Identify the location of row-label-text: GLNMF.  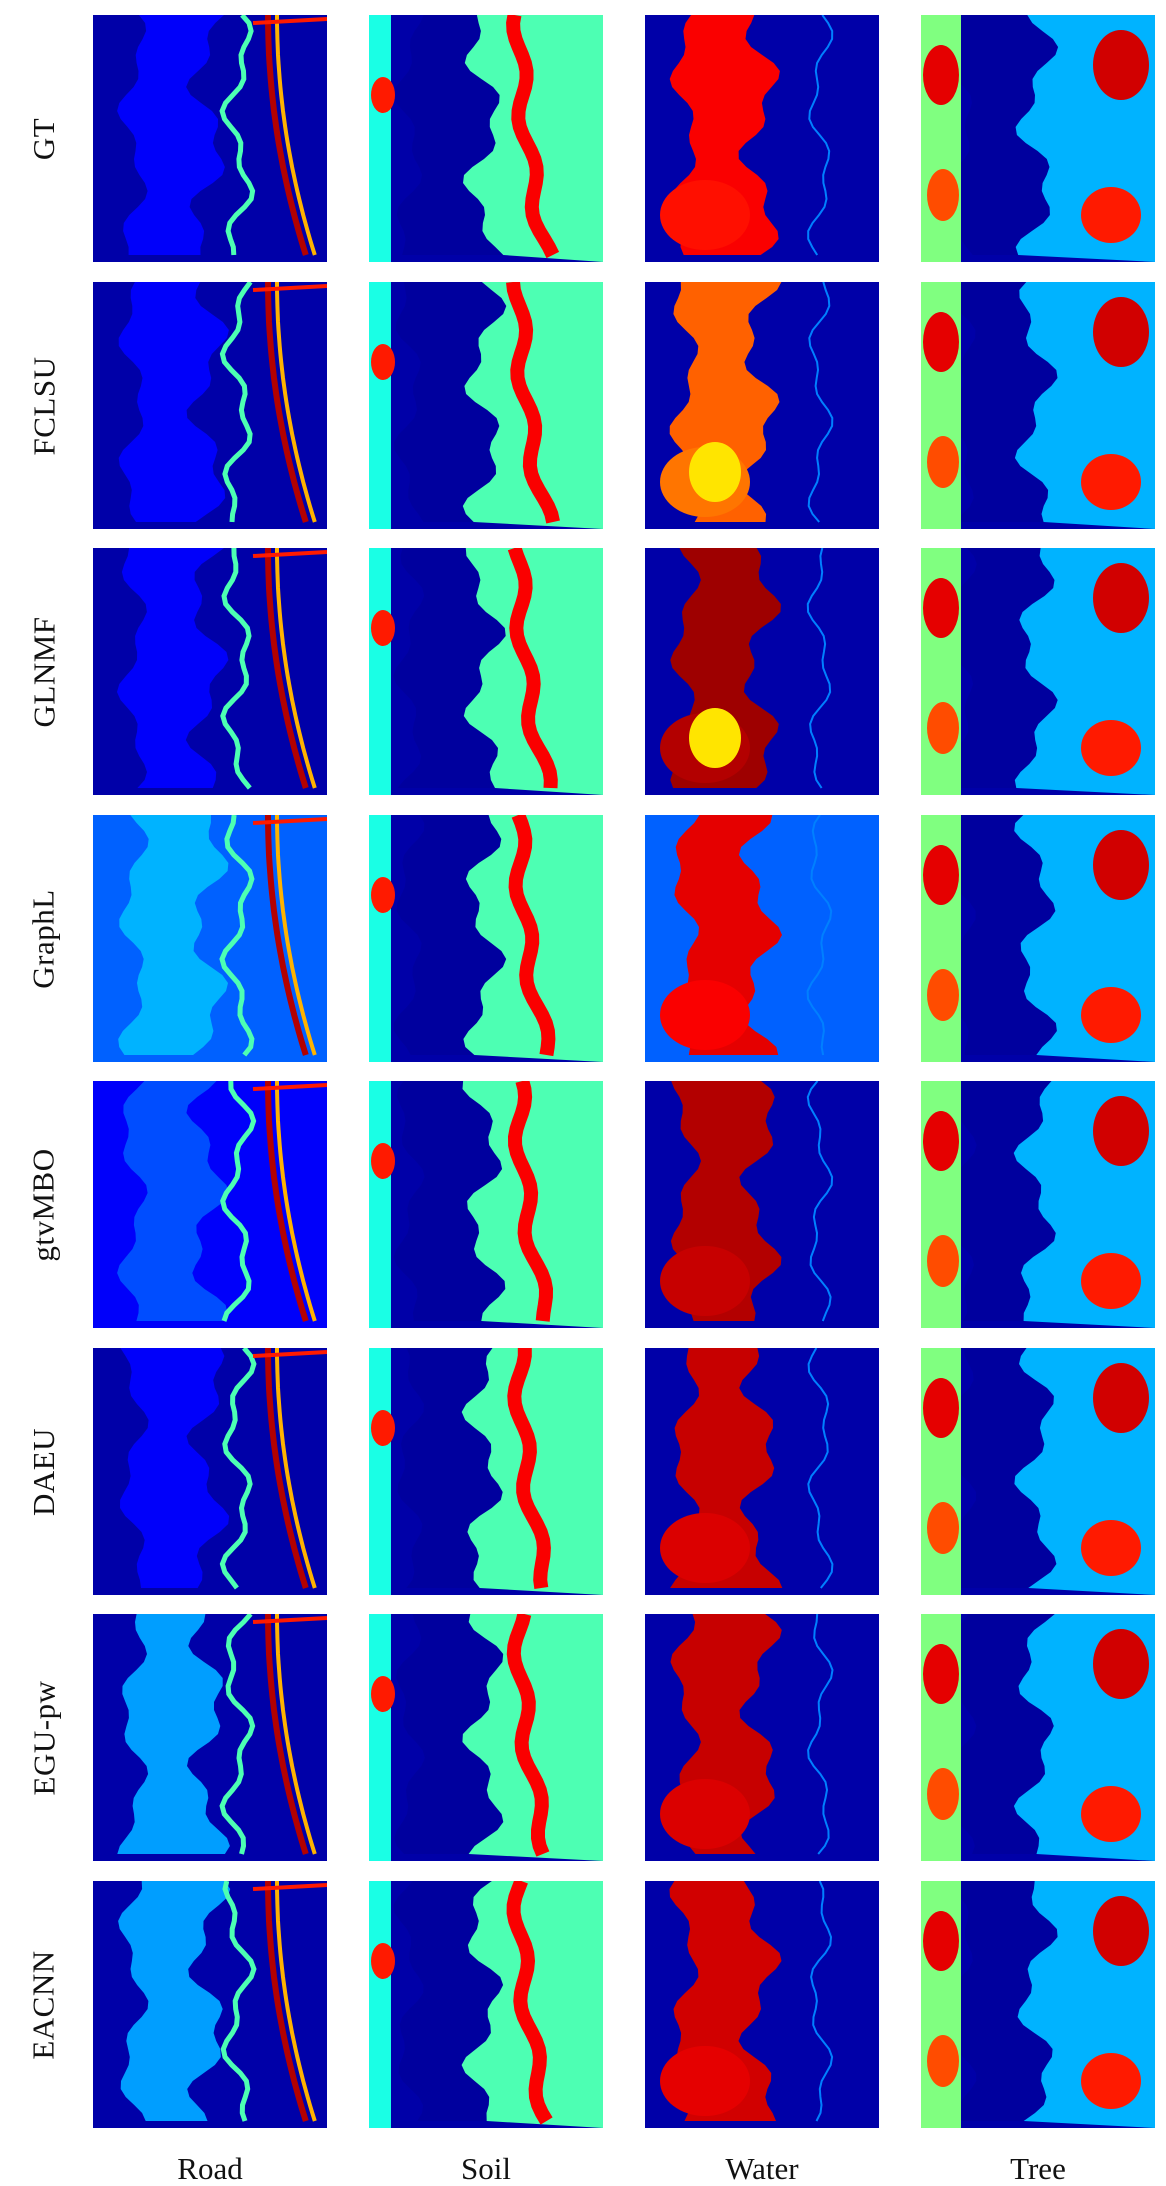
(44, 671).